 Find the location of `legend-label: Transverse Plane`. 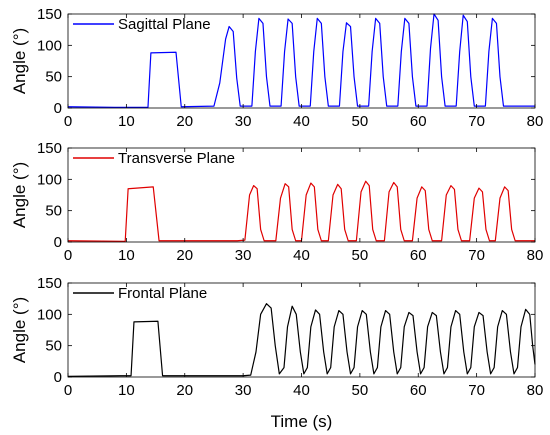

legend-label: Transverse Plane is located at coordinates (176, 158).